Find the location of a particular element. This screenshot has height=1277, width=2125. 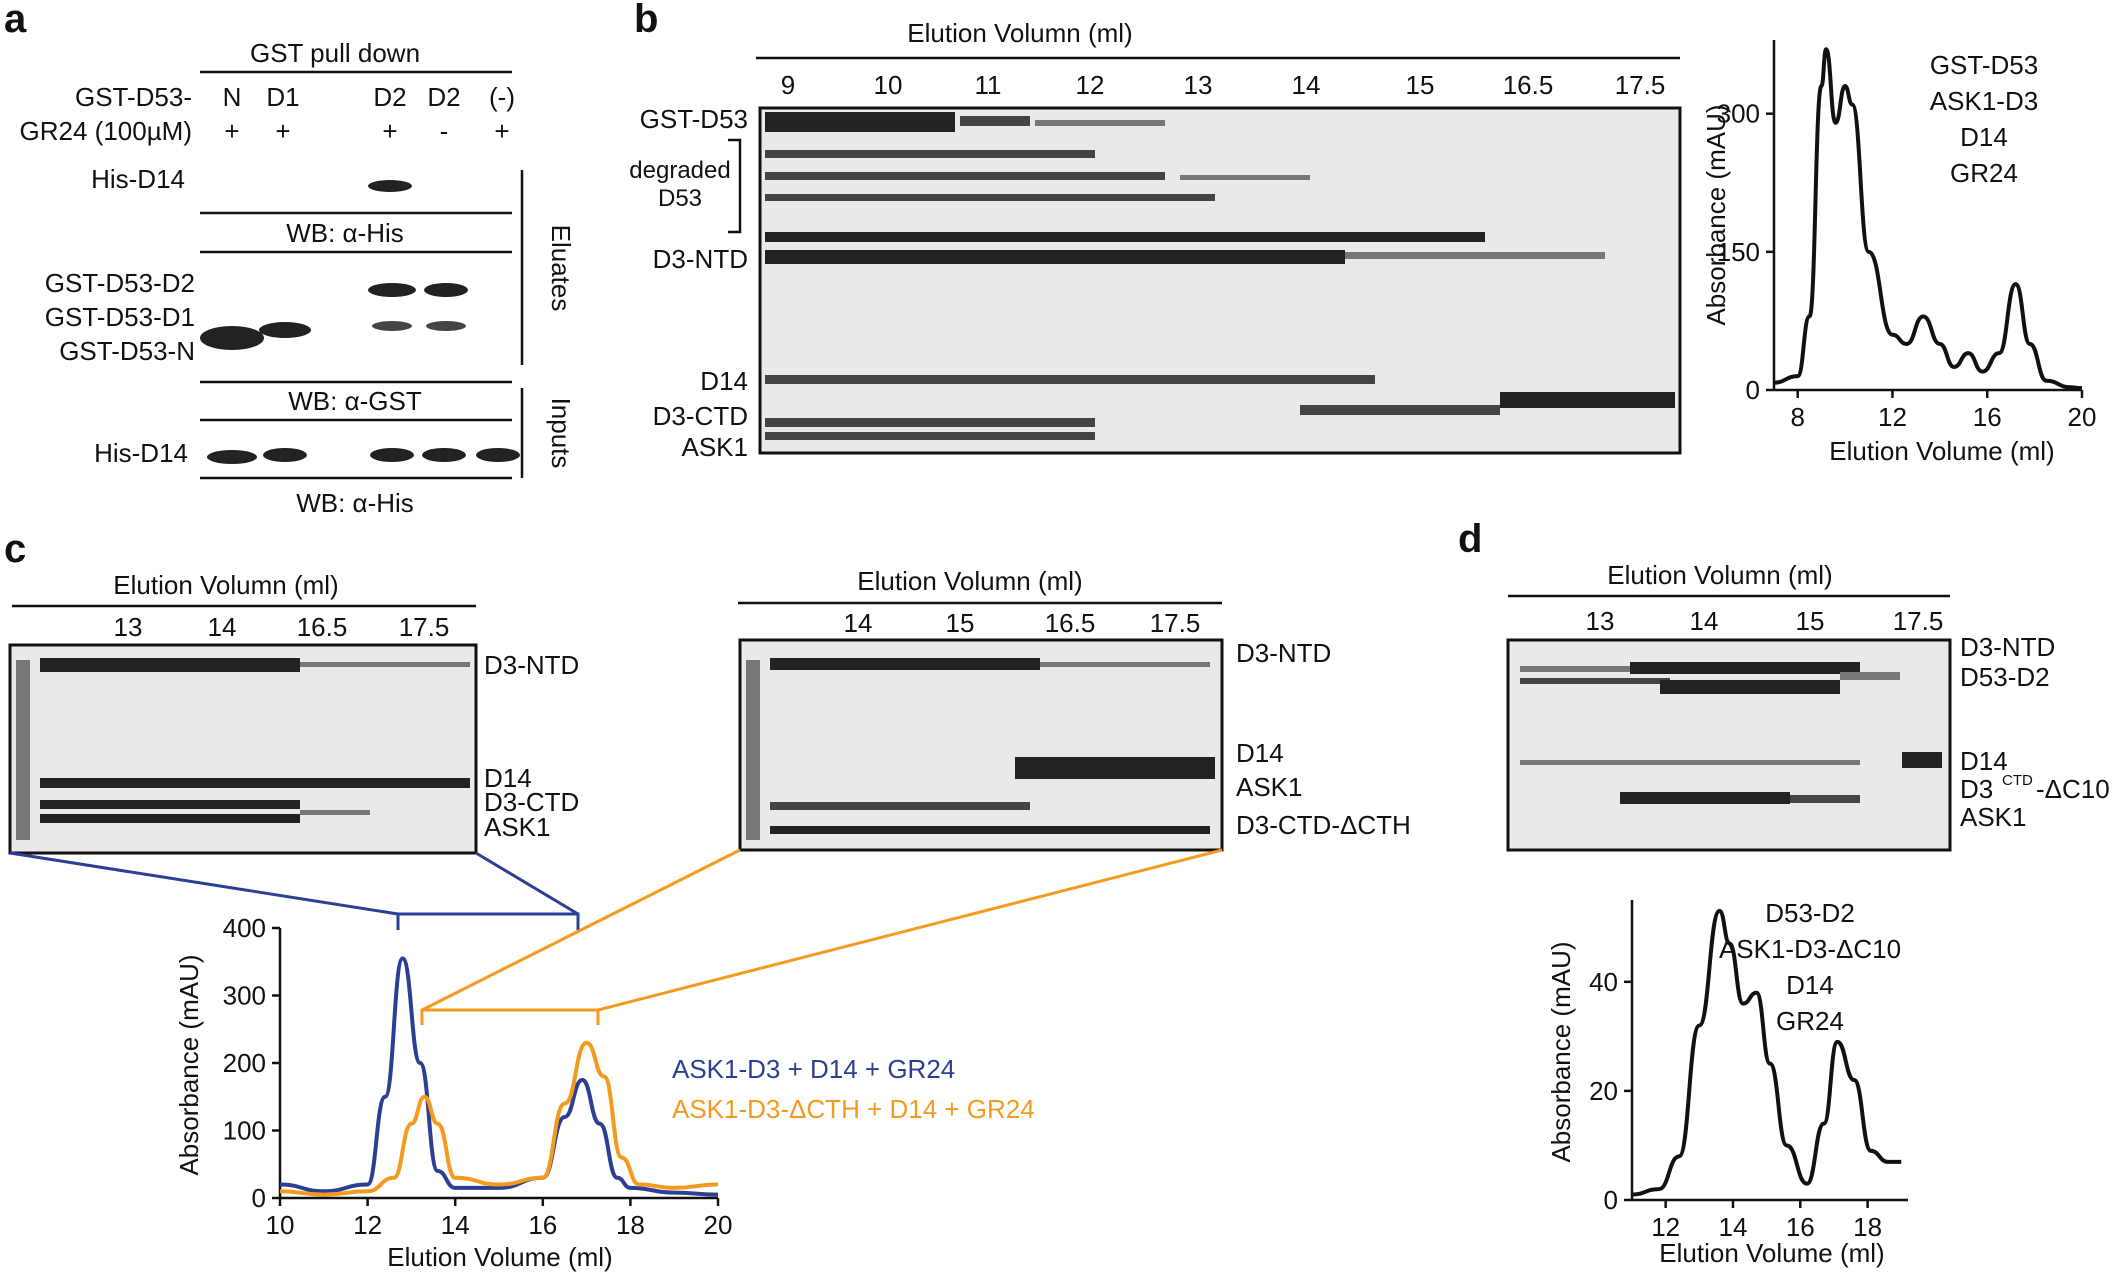

band-label-d53: D53 is located at coordinates (680, 198).